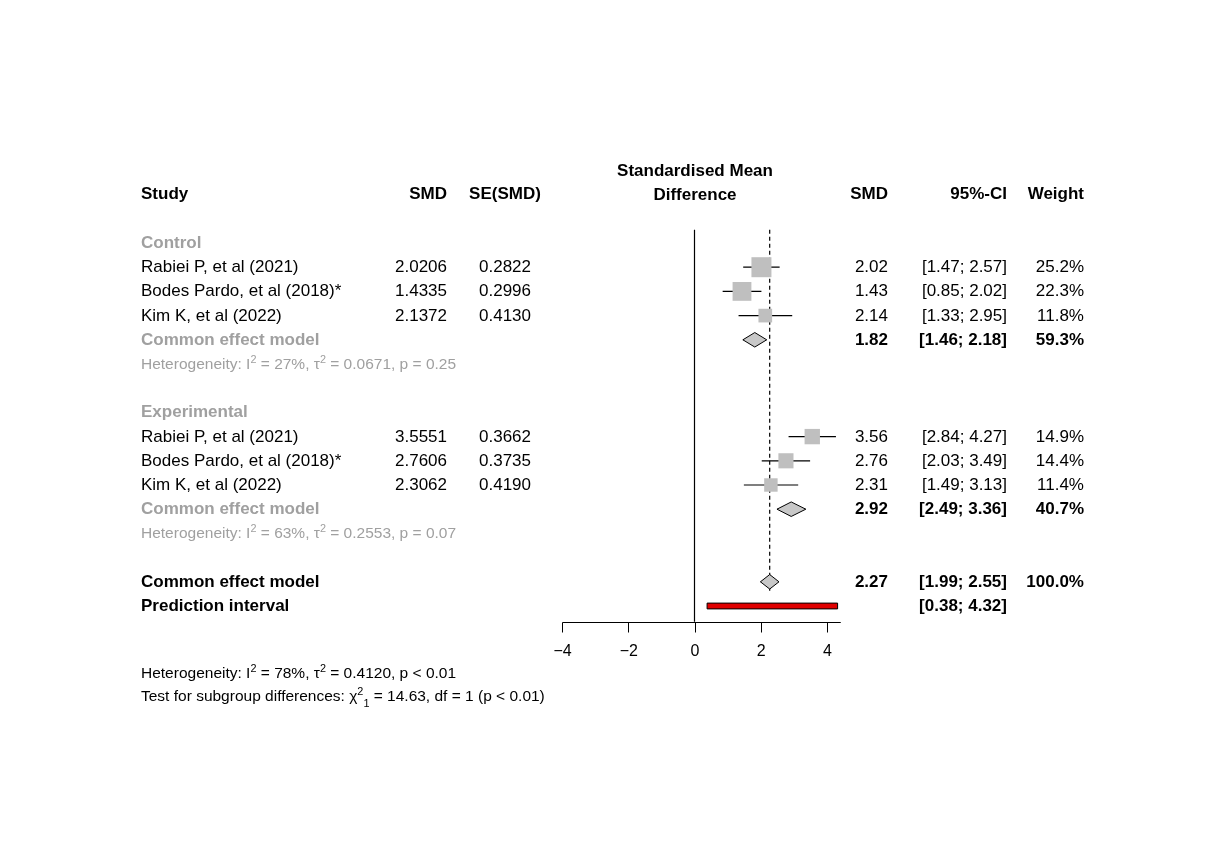 The height and width of the screenshot is (851, 1205). I want to click on x-tick-label: 0, so click(695, 650).